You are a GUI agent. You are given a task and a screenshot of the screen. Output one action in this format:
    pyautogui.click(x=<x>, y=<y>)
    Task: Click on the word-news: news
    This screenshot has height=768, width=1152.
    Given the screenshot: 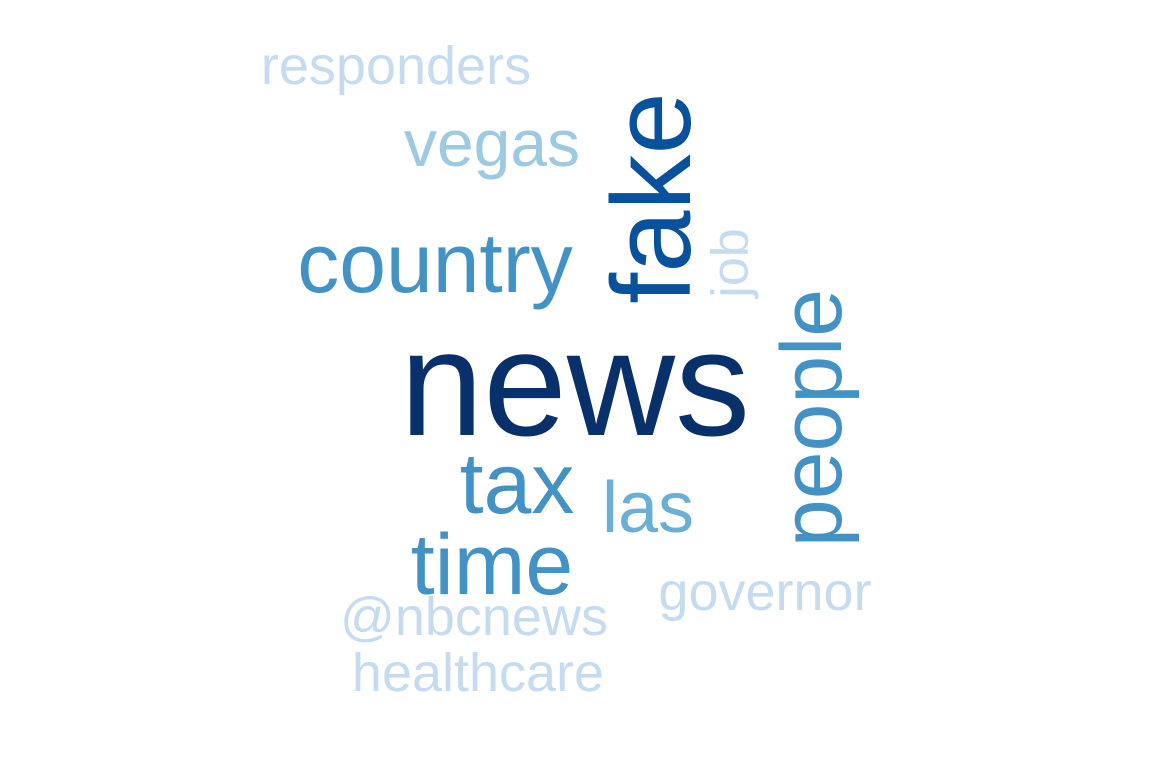 What is the action you would take?
    pyautogui.click(x=575, y=383)
    